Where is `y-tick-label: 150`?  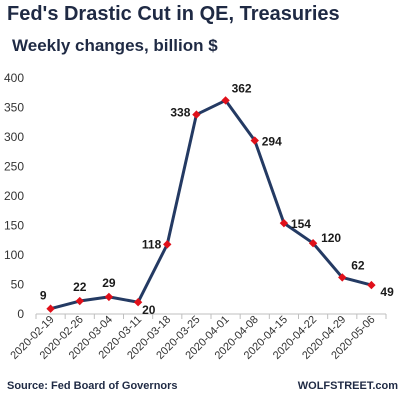
y-tick-label: 150 is located at coordinates (14, 226).